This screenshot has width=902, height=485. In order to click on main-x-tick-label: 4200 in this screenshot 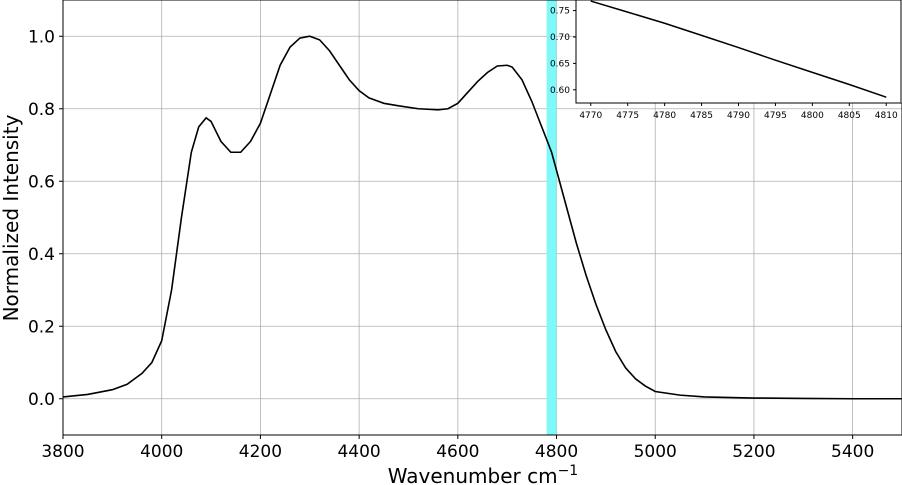, I will do `click(260, 452)`.